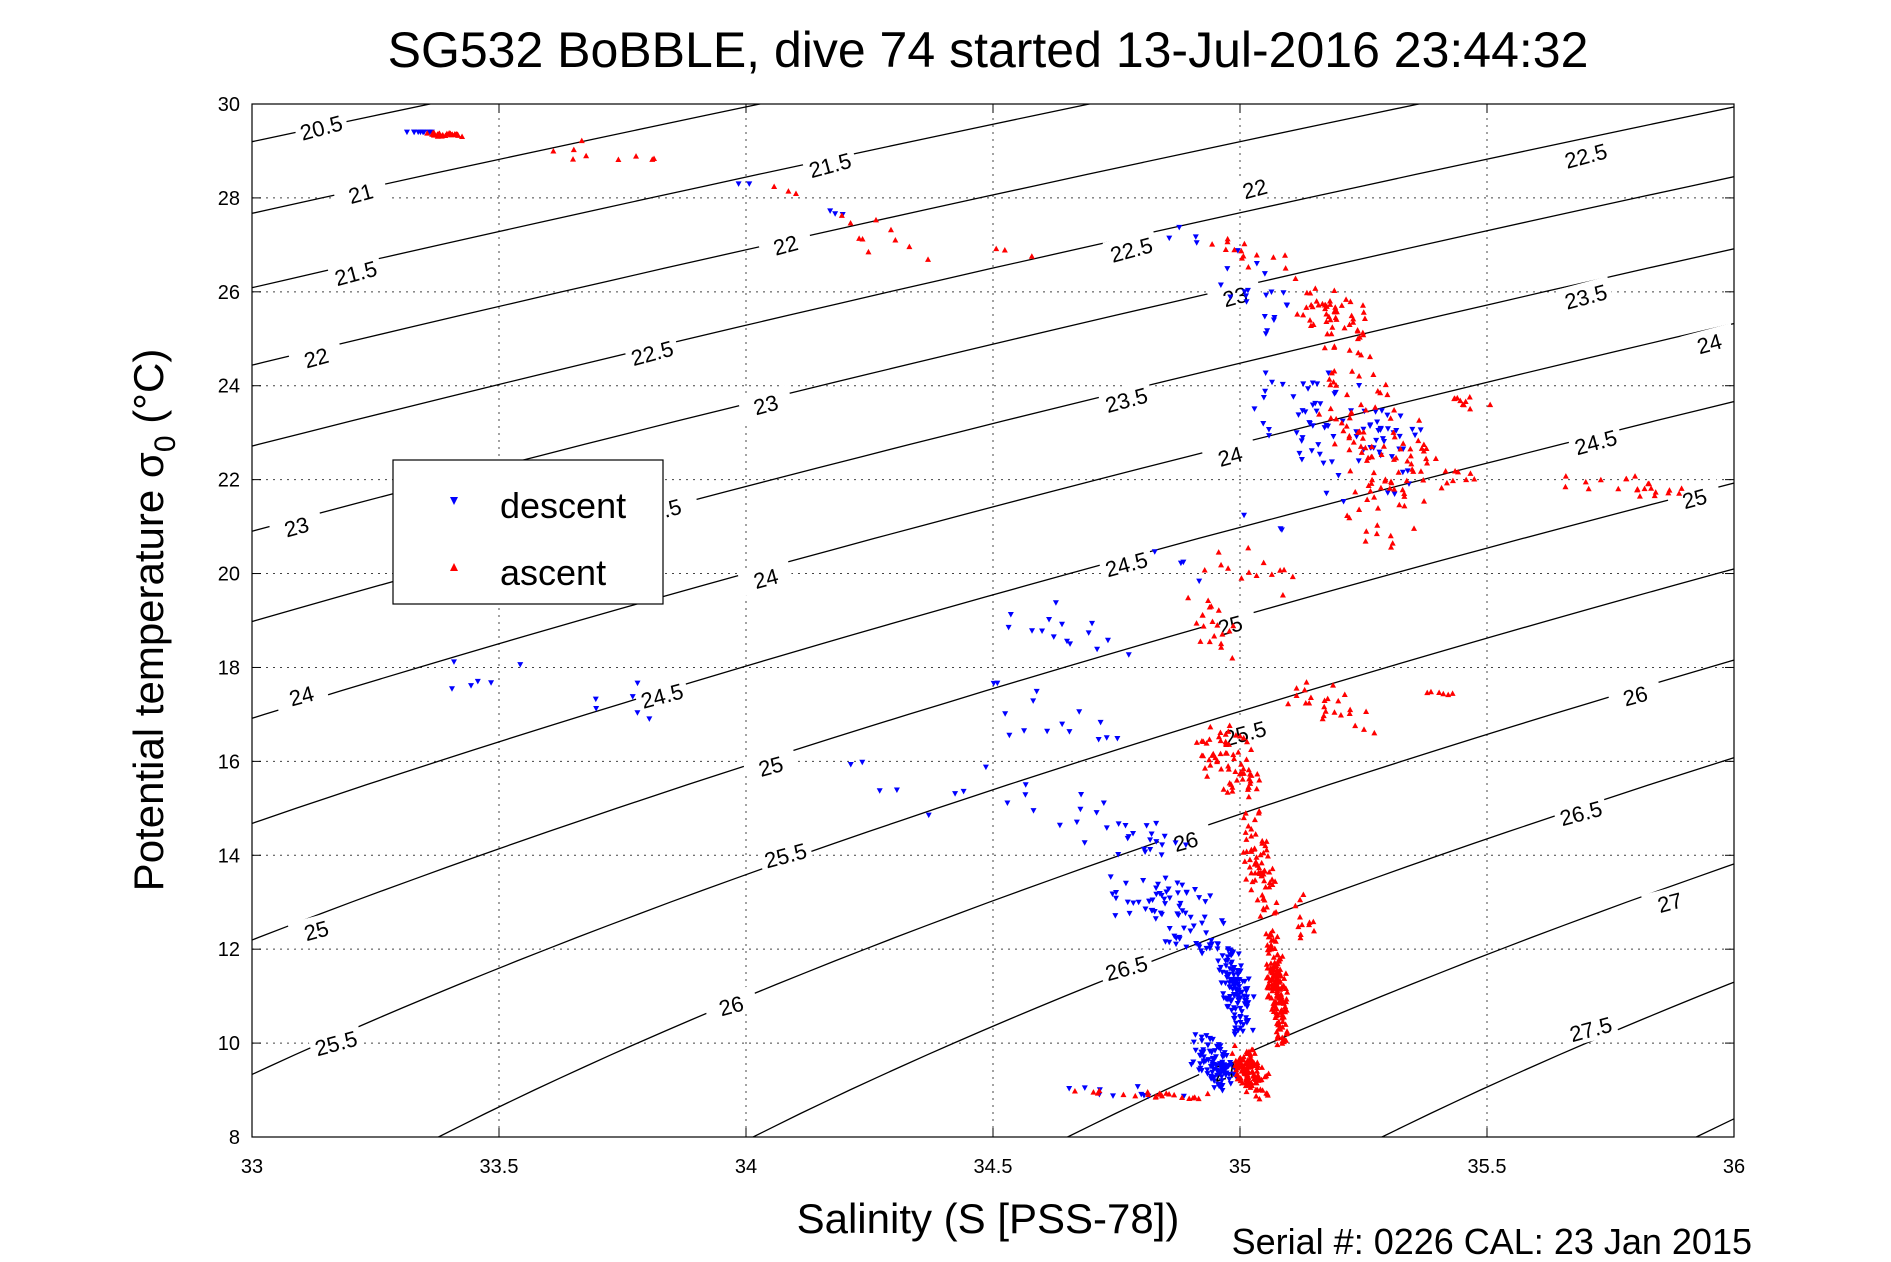 The width and height of the screenshot is (1891, 1262). I want to click on legend-box, so click(528, 532).